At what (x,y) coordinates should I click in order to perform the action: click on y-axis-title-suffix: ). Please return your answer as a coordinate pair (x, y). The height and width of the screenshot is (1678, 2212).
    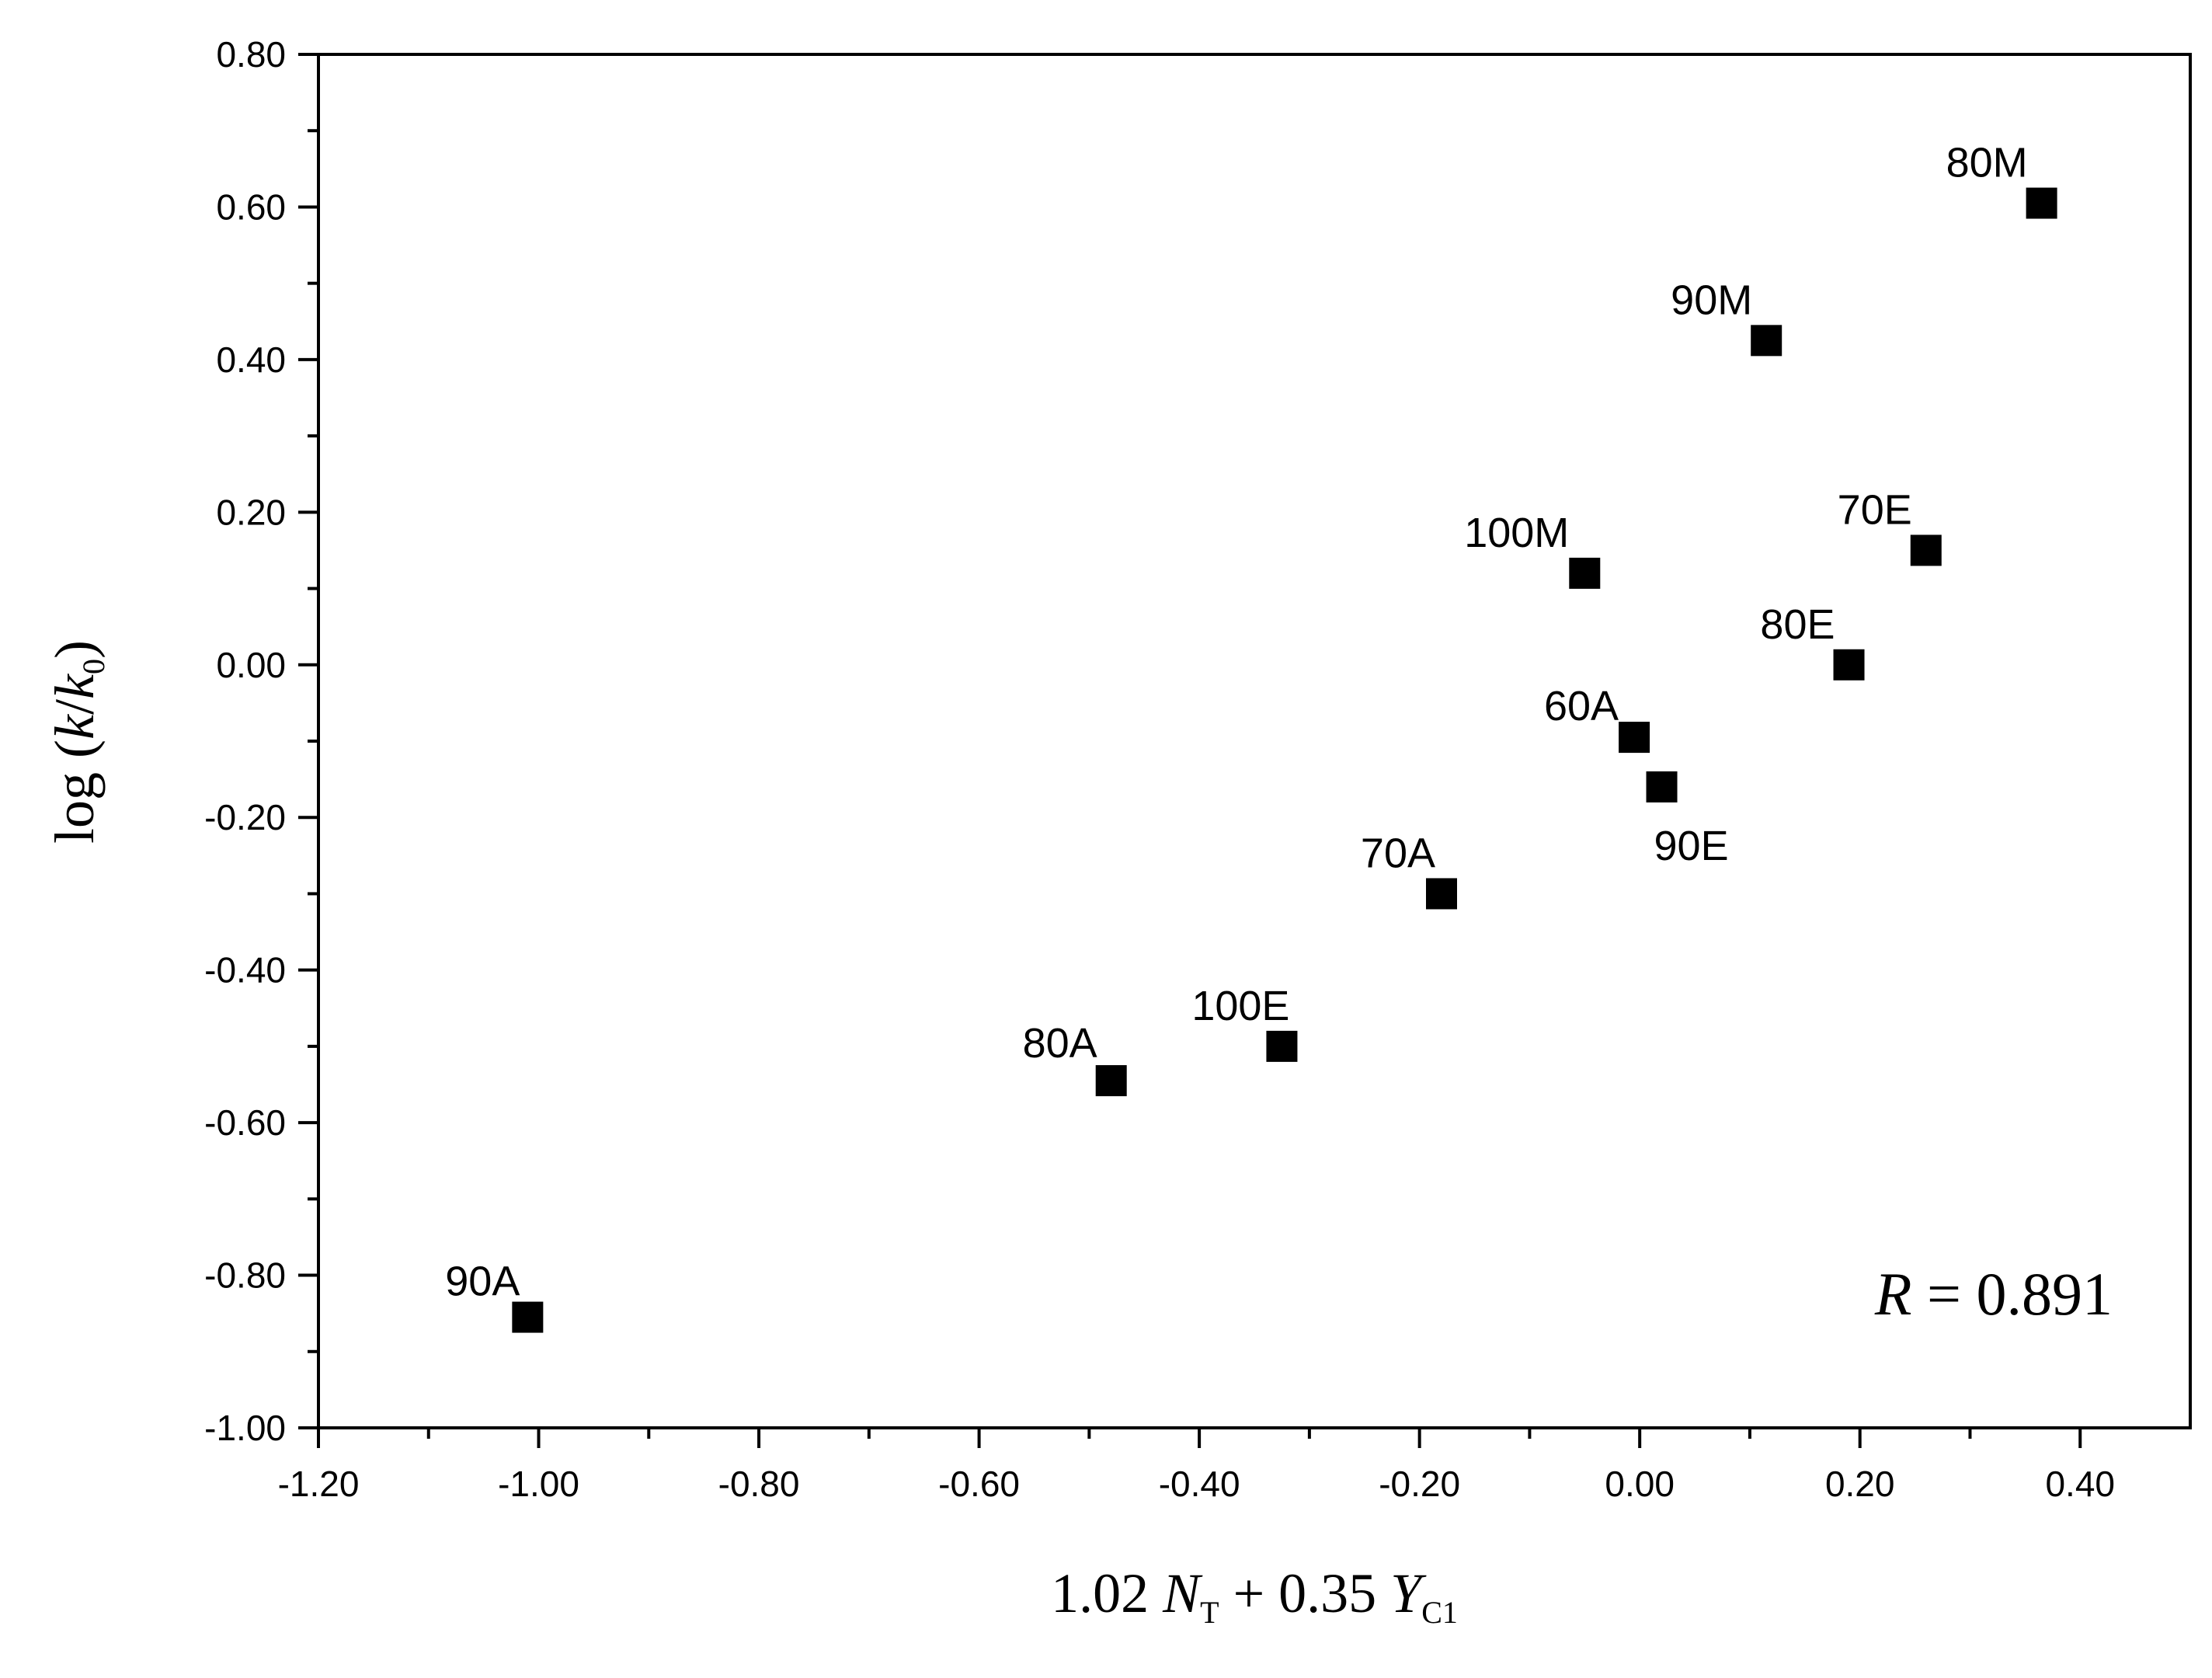
    Looking at the image, I should click on (74, 650).